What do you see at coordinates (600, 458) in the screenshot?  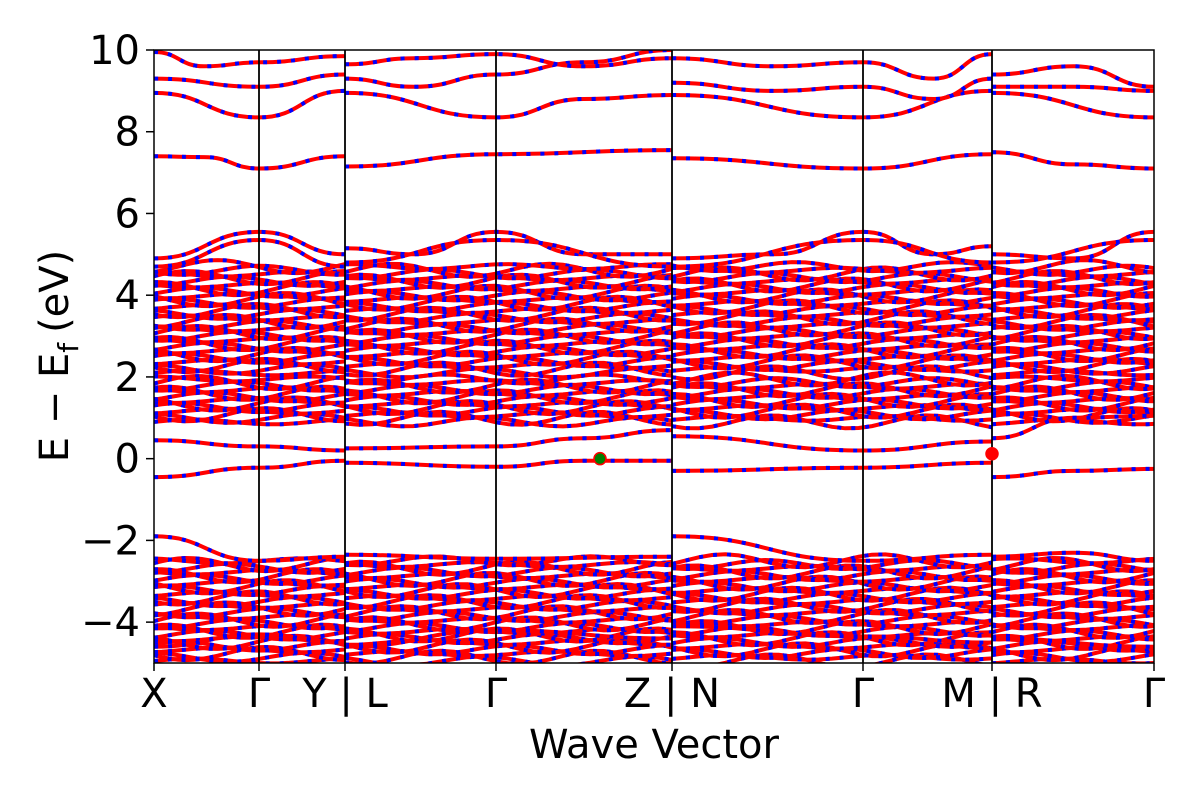 I see `cbm-marker` at bounding box center [600, 458].